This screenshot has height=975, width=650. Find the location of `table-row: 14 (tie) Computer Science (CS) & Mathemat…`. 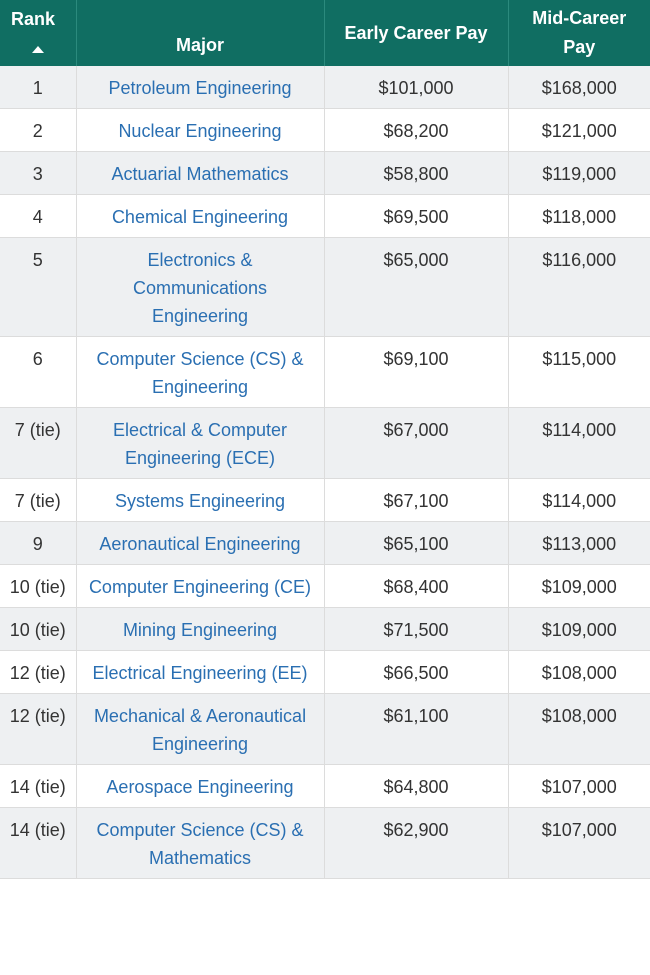

table-row: 14 (tie) Computer Science (CS) & Mathemat… is located at coordinates (325, 843).